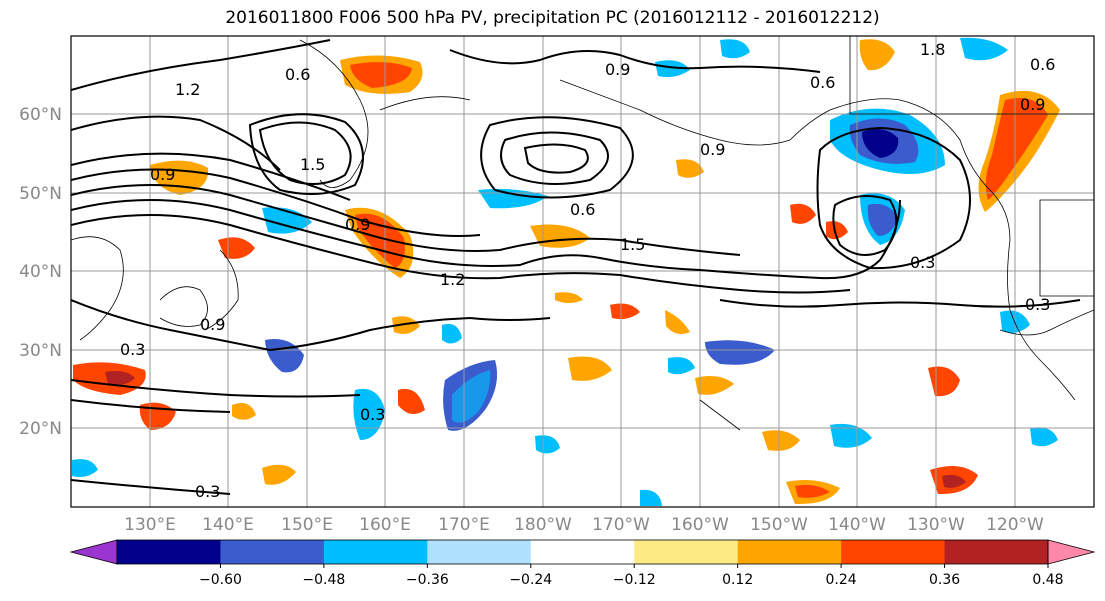  What do you see at coordinates (737, 580) in the screenshot?
I see `colorbar-tick-label: 0.12` at bounding box center [737, 580].